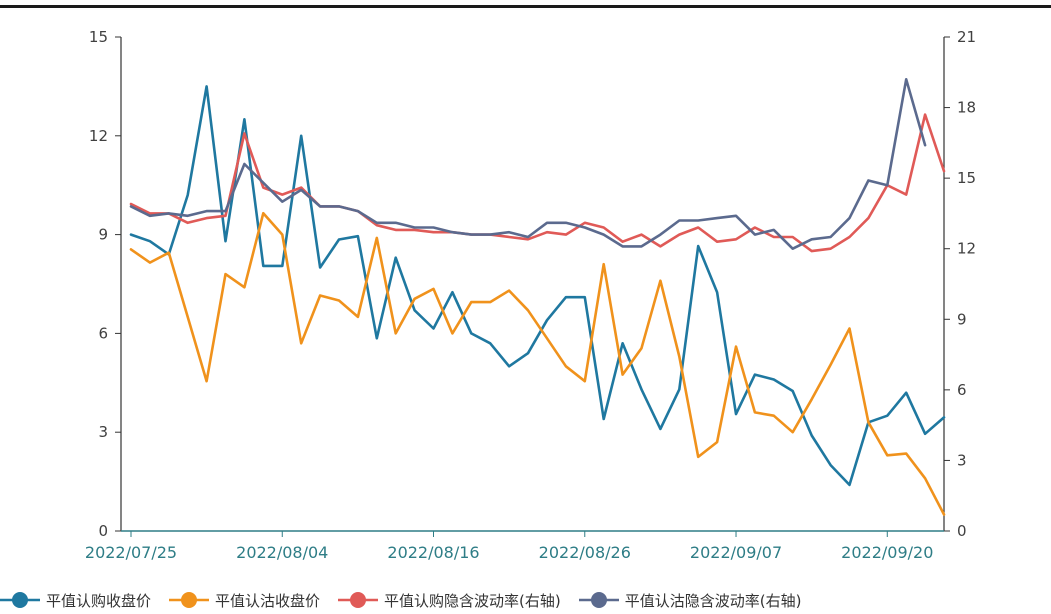 The height and width of the screenshot is (614, 1051). I want to click on y-left-tick-label: 12, so click(98, 136).